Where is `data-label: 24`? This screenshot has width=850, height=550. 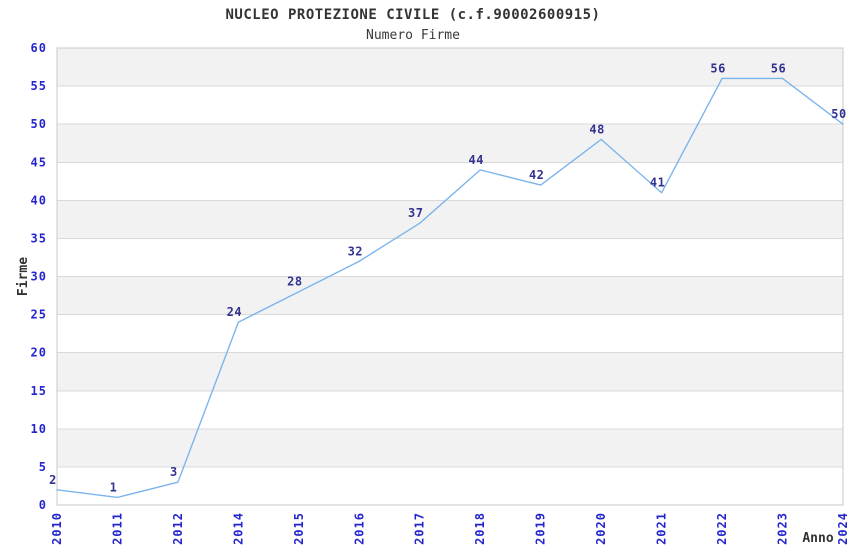
data-label: 24 is located at coordinates (234, 312).